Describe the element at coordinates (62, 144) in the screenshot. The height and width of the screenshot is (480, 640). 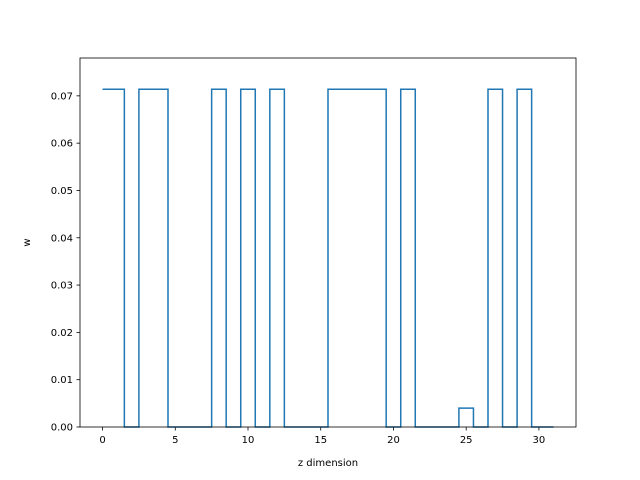
I see `y-tick-label: 0.06` at that location.